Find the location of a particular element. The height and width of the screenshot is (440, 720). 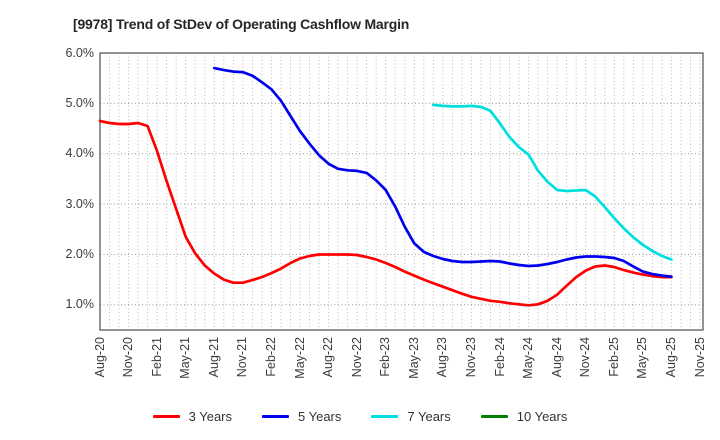

y-axis-tick-label: 1.0% is located at coordinates (80, 304).